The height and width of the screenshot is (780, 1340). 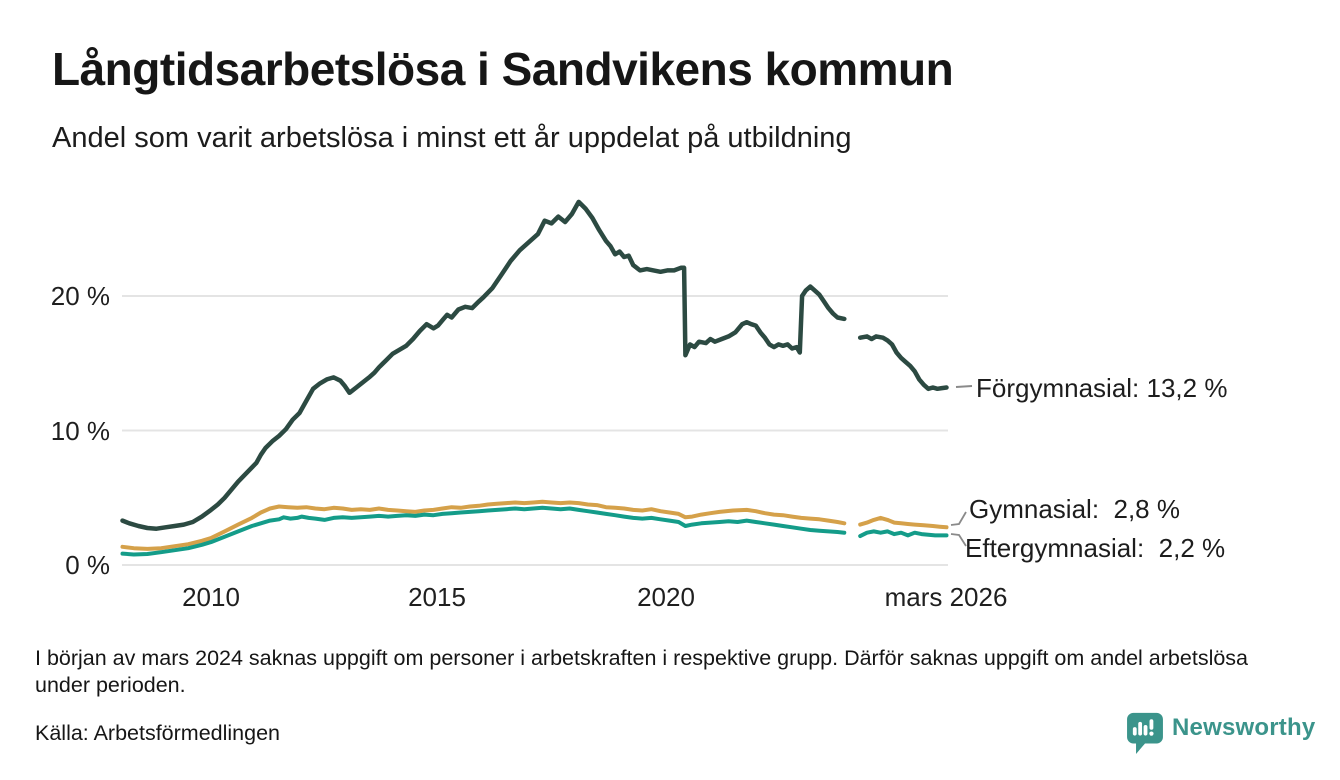 I want to click on series-label-eftergymnasial: Eftergymnasial: 2,2 %, so click(x=1095, y=548).